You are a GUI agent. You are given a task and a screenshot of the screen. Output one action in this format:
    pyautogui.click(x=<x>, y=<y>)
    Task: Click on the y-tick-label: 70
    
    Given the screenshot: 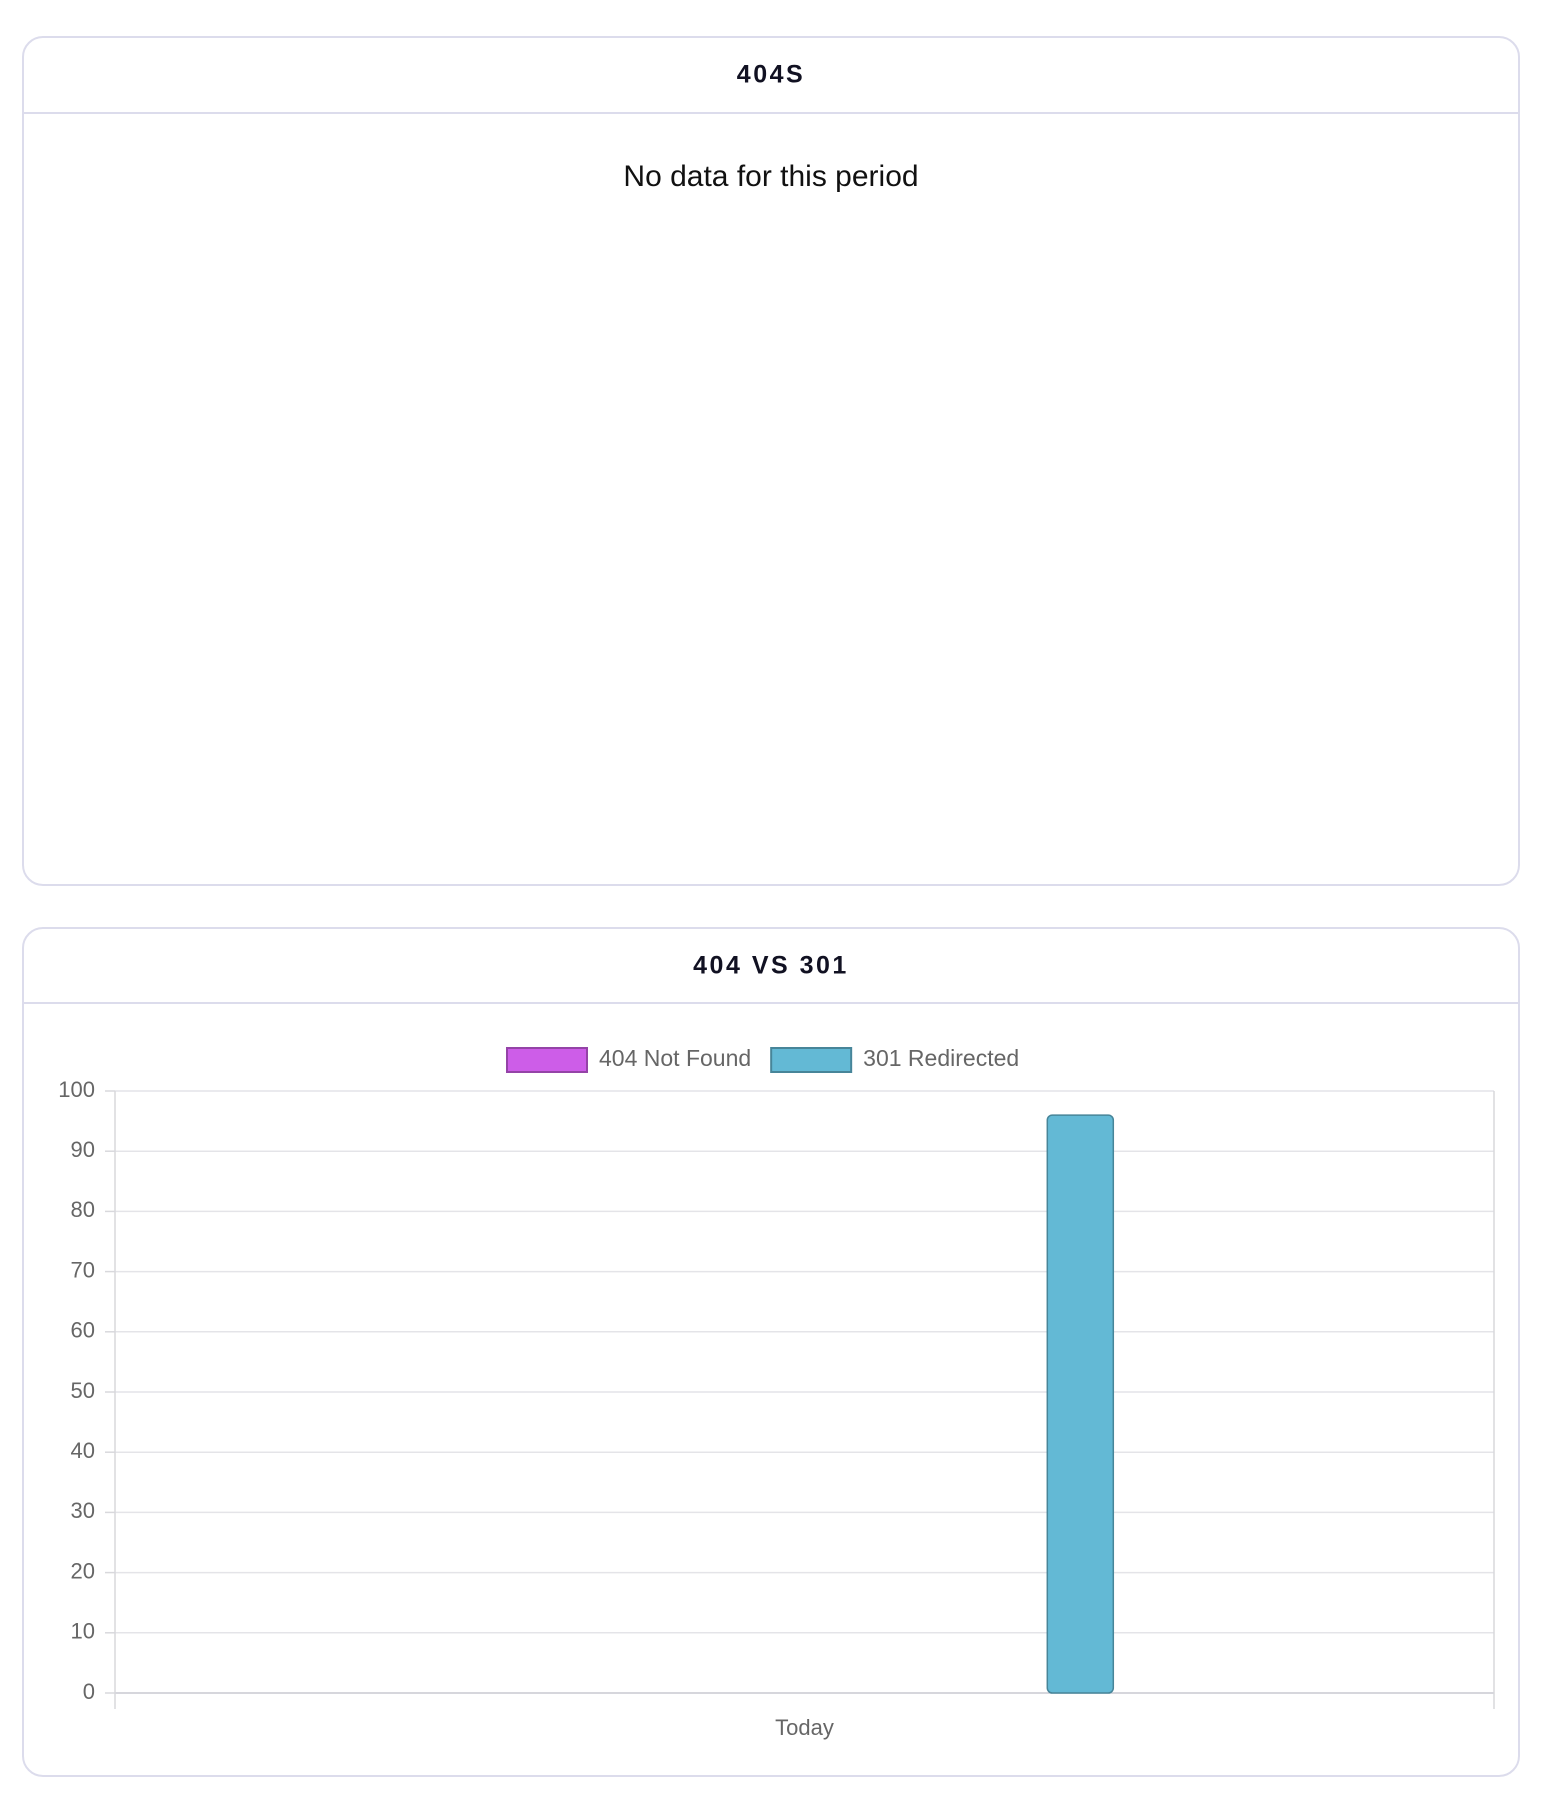 What is the action you would take?
    pyautogui.click(x=83, y=1269)
    